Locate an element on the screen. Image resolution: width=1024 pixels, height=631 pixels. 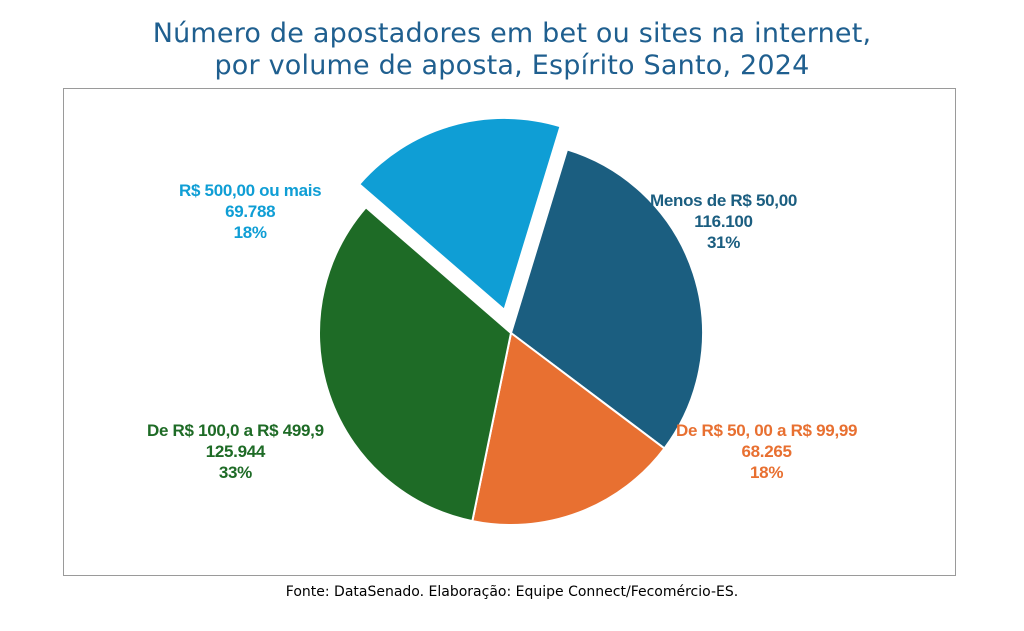
label-slice-1: Menos de R$ 50,00 116.100 31% is located at coordinates (723, 221).